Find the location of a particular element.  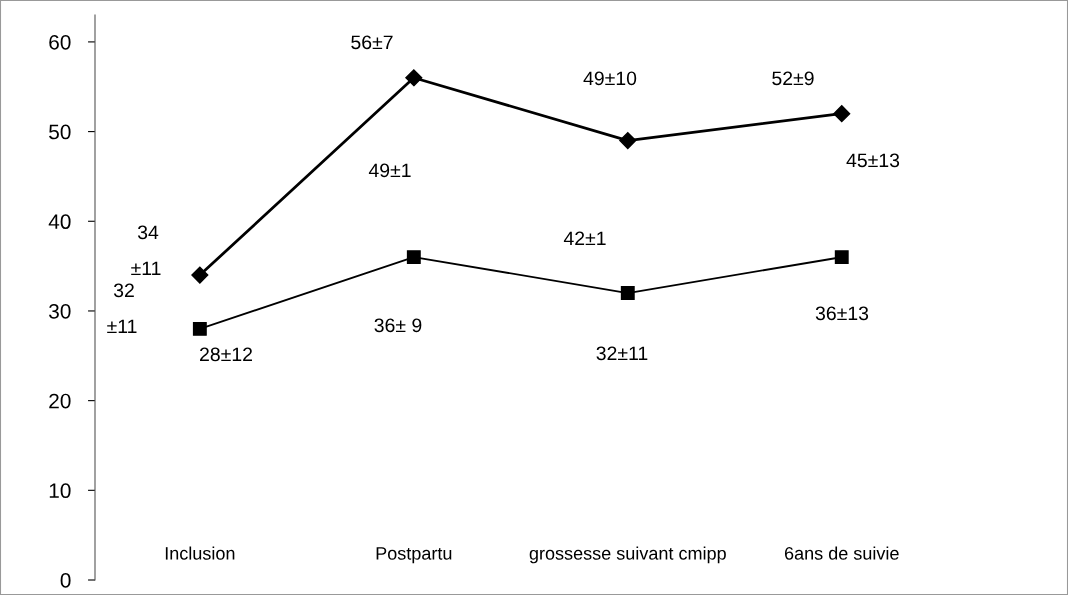

annotation: 36± 9 is located at coordinates (398, 325).